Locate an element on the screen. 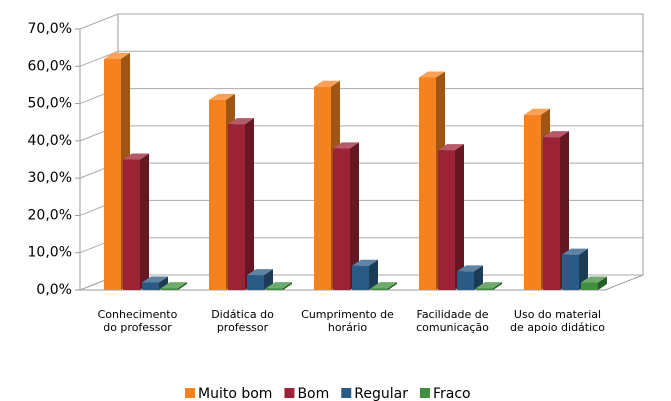 The height and width of the screenshot is (401, 671). y-tick-label: 30,0% is located at coordinates (50, 178).